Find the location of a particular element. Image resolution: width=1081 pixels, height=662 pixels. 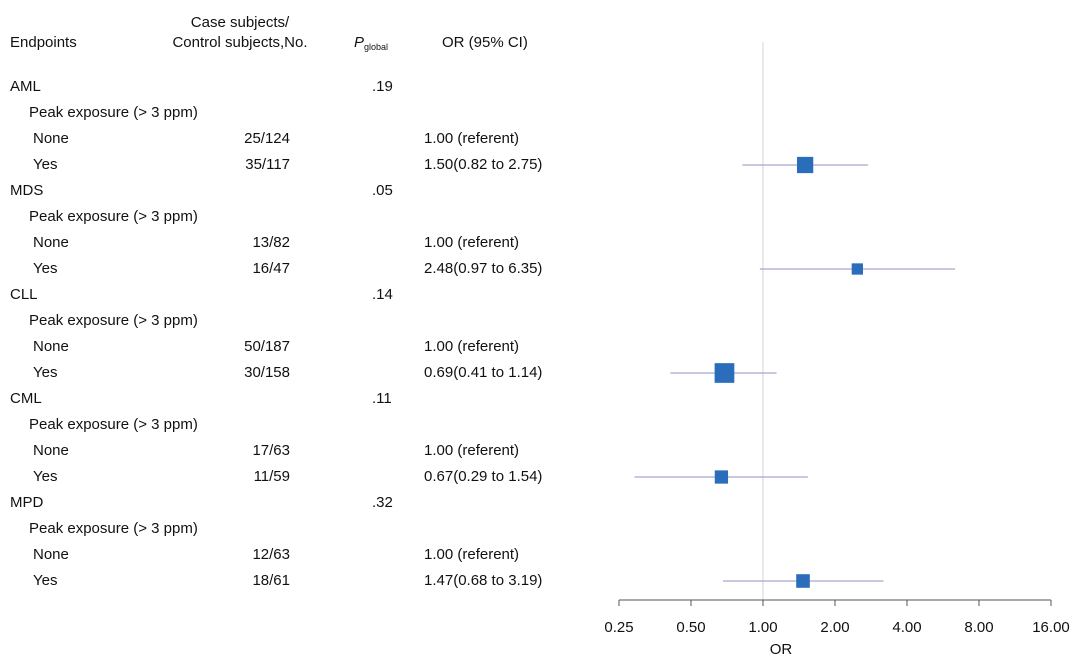

x-tick-label: 1.00 is located at coordinates (762, 627).